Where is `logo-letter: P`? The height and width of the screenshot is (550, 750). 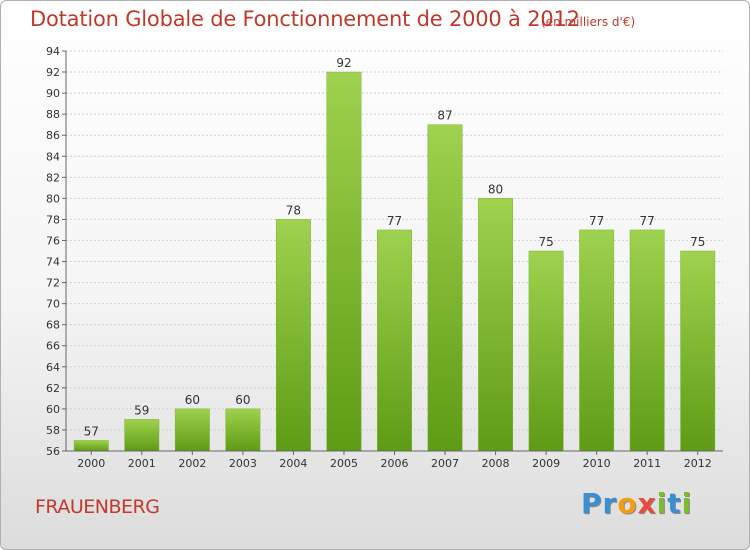 logo-letter: P is located at coordinates (592, 503).